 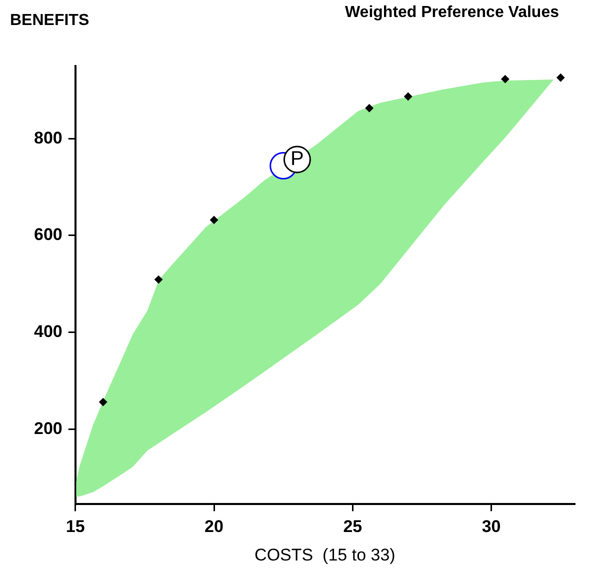 I want to click on x-tick-label: 30, so click(x=491, y=526).